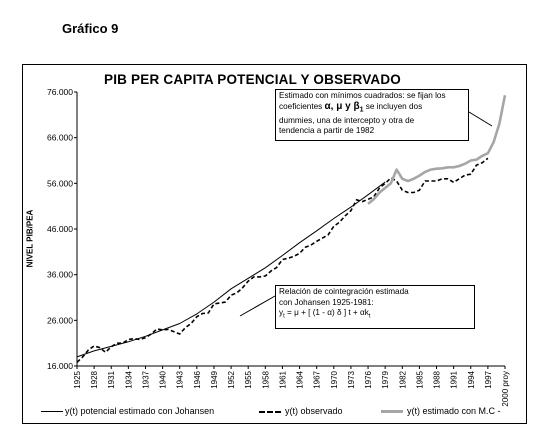 The width and height of the screenshot is (541, 432). What do you see at coordinates (392, 411) in the screenshot?
I see `legend-swatch-mc` at bounding box center [392, 411].